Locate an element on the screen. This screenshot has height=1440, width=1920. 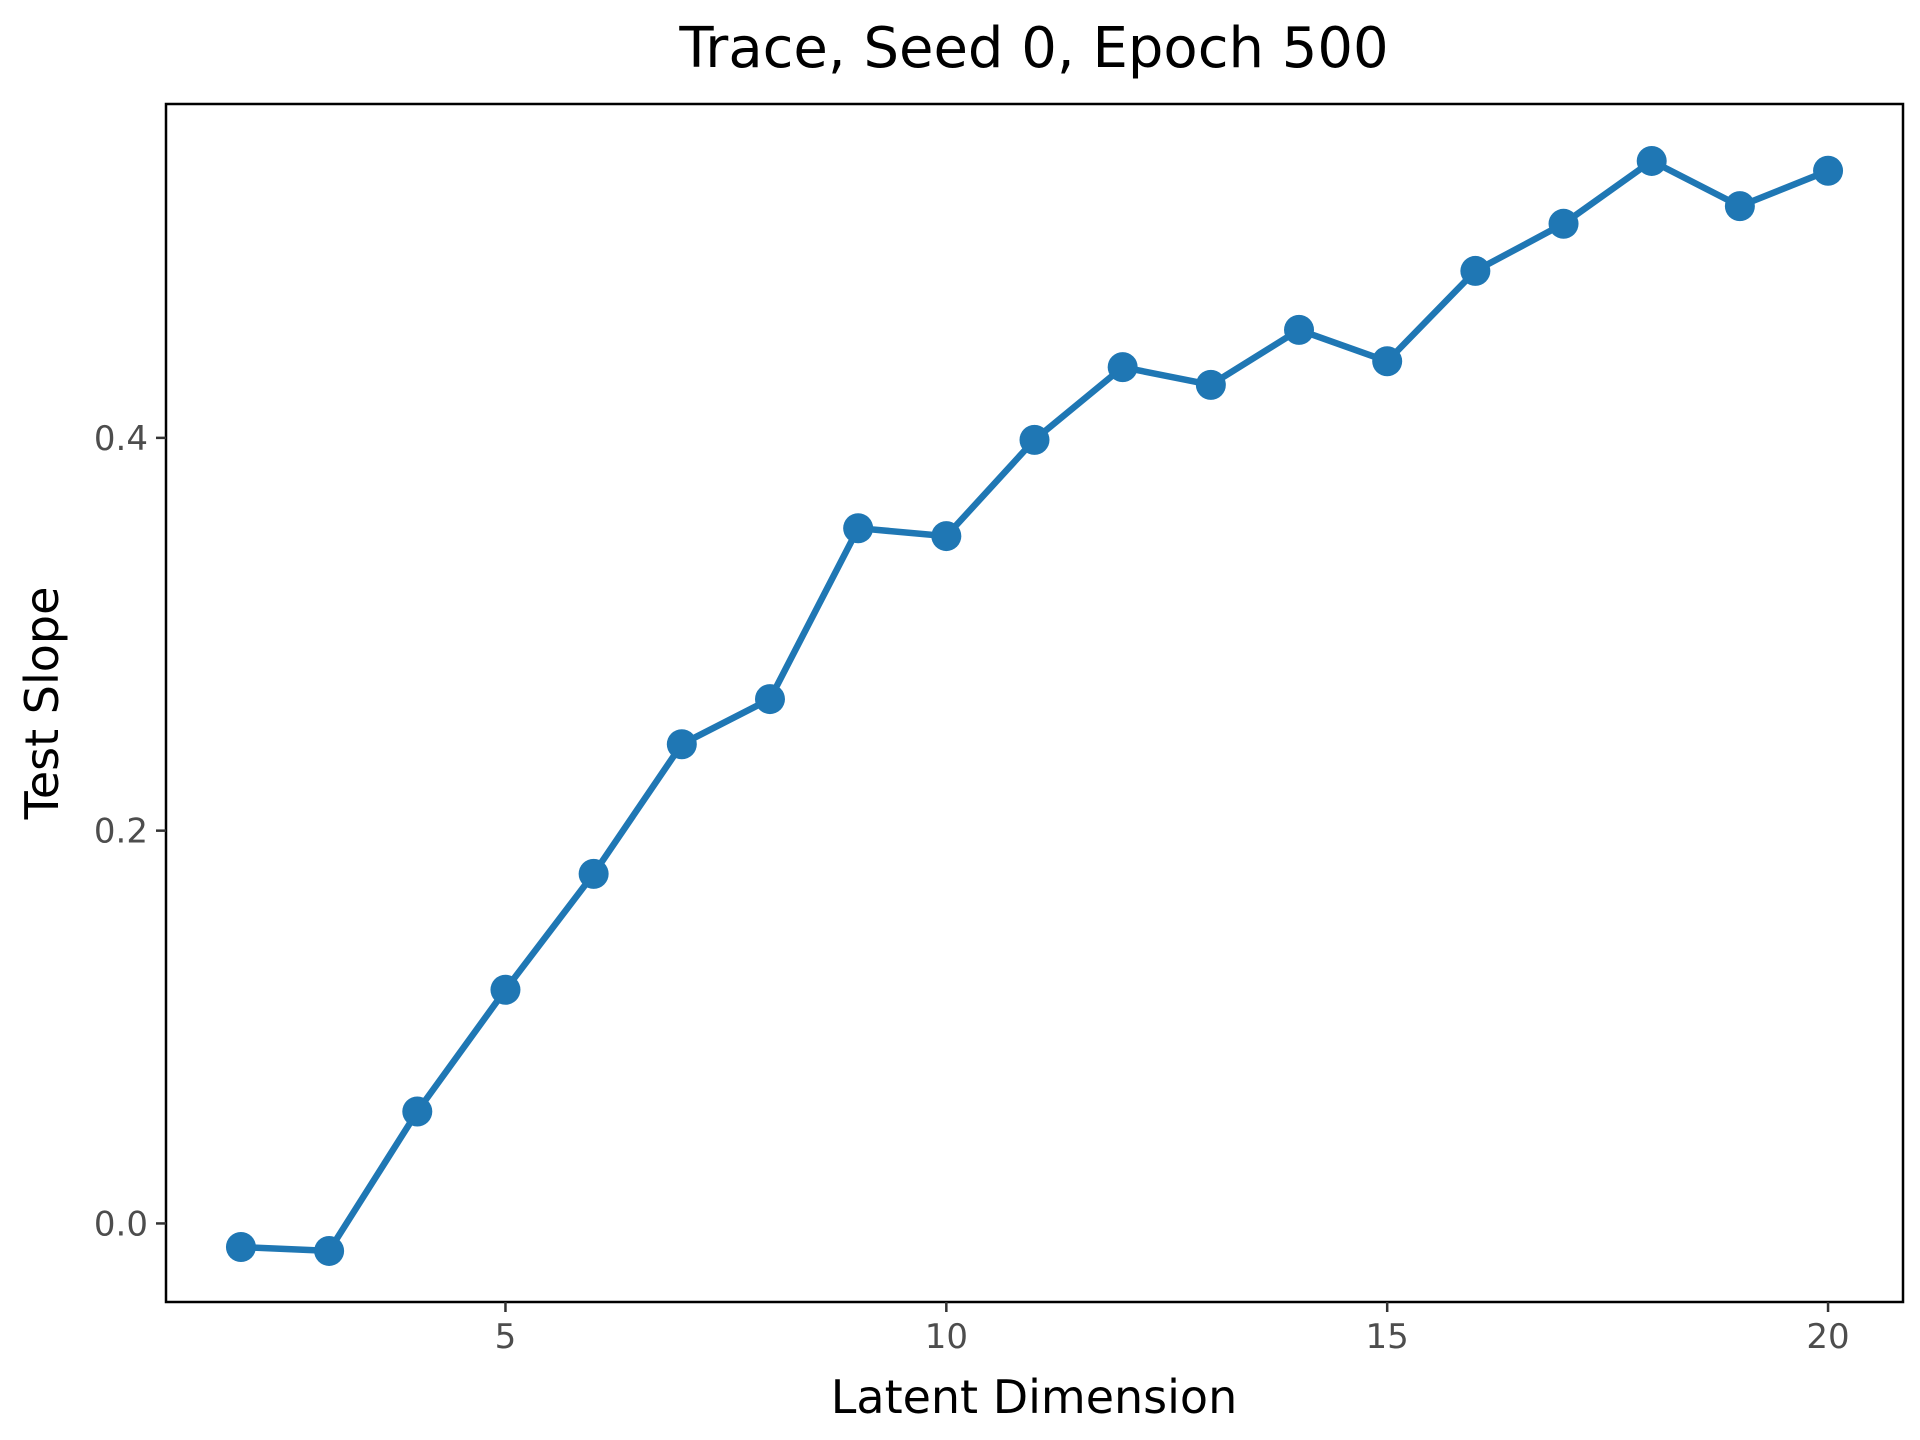
x-tick-label: 20 is located at coordinates (1827, 1337).